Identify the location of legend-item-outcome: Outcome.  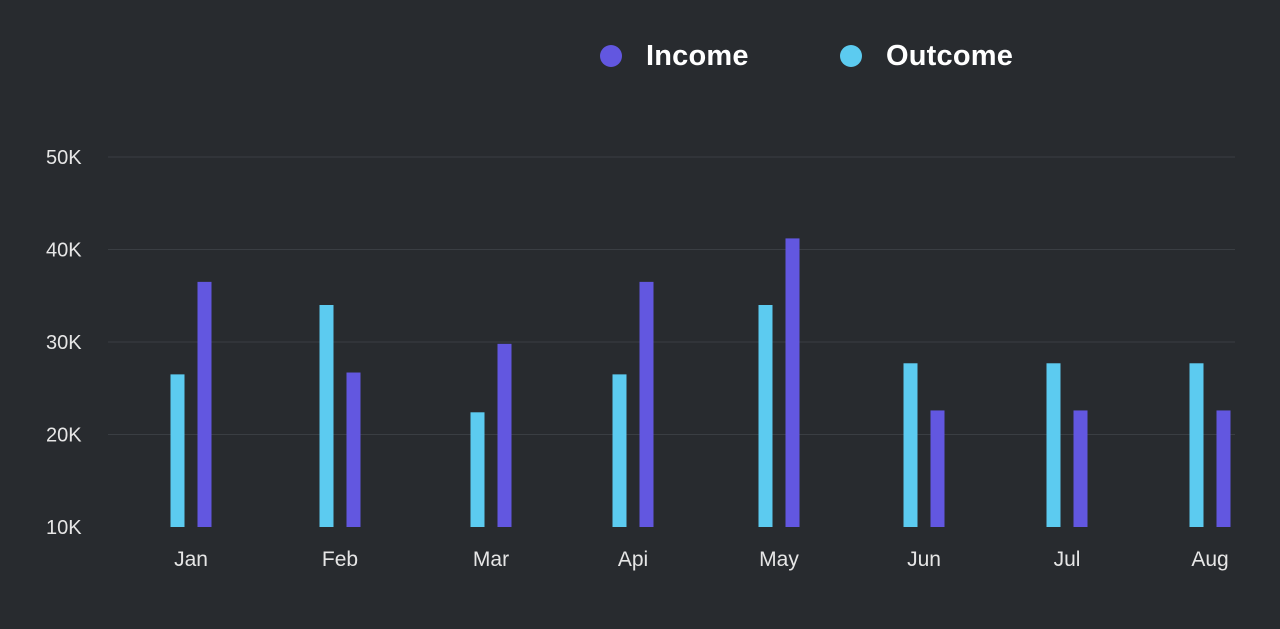
(926, 56).